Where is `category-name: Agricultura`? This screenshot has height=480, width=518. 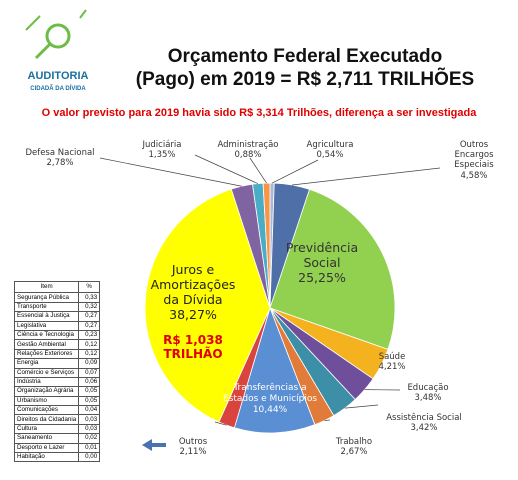
category-name: Agricultura is located at coordinates (330, 145).